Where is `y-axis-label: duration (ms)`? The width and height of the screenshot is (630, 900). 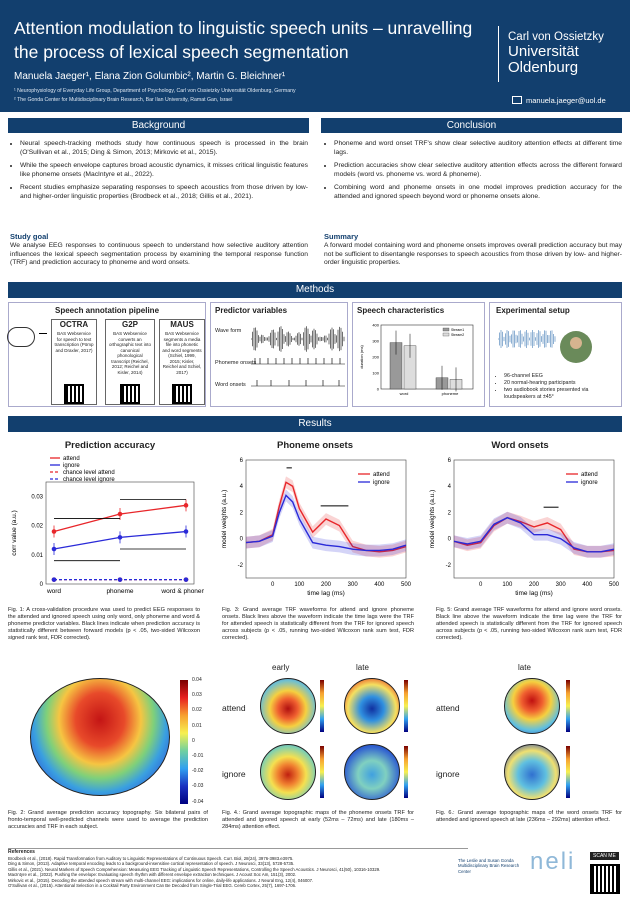 y-axis-label: duration (ms) is located at coordinates (361, 357).